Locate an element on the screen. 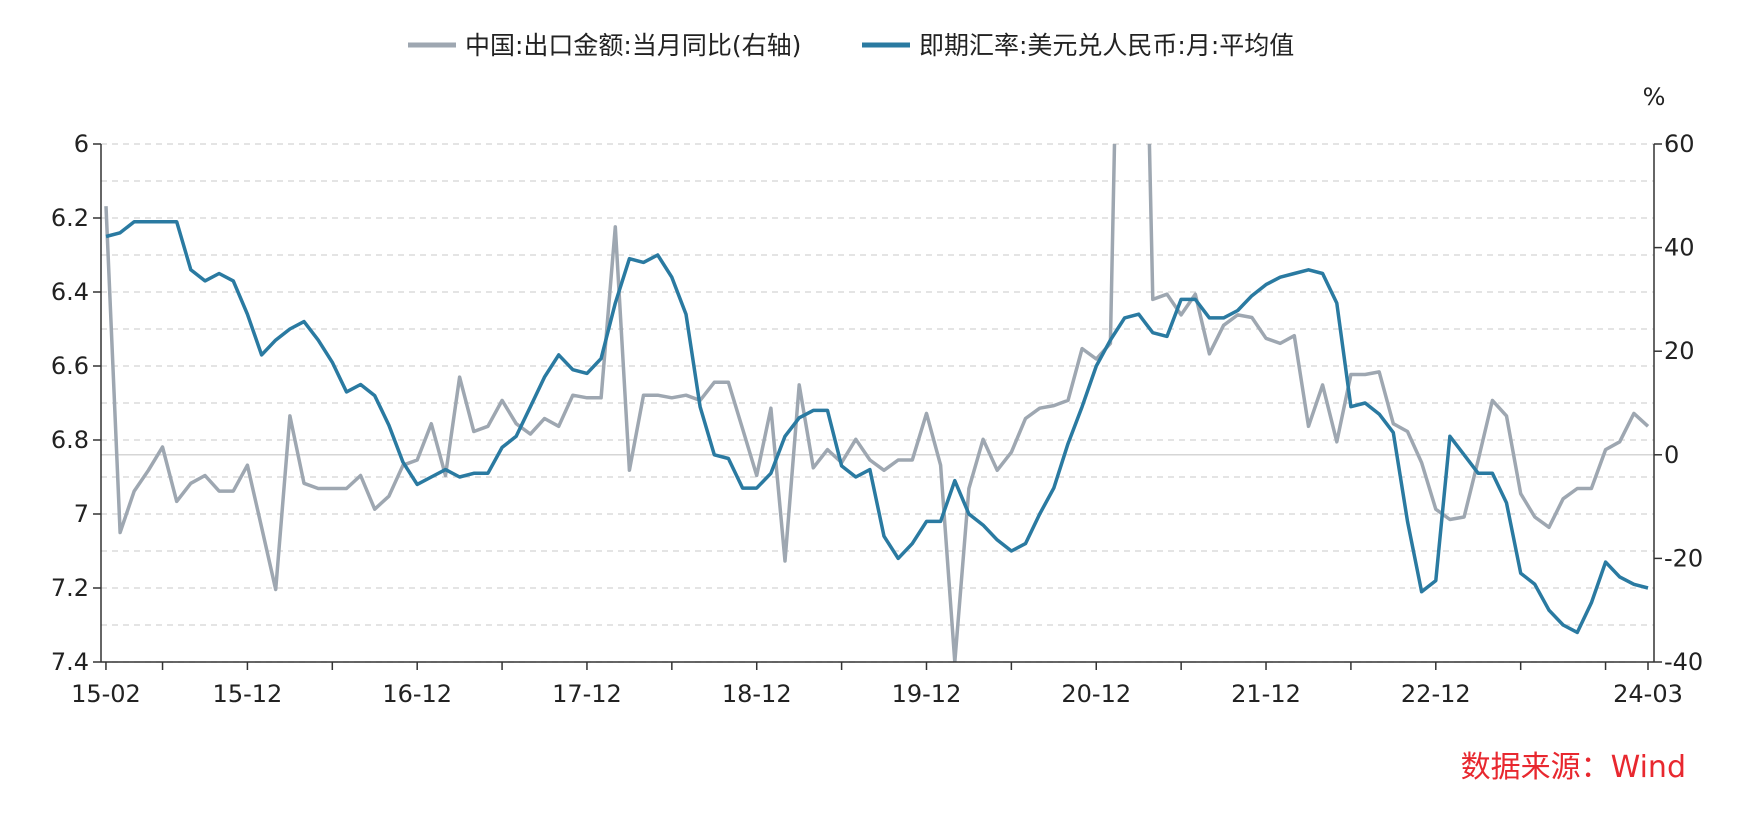 Image resolution: width=1744 pixels, height=814 pixels. right-tick-label: 20 is located at coordinates (1679, 351).